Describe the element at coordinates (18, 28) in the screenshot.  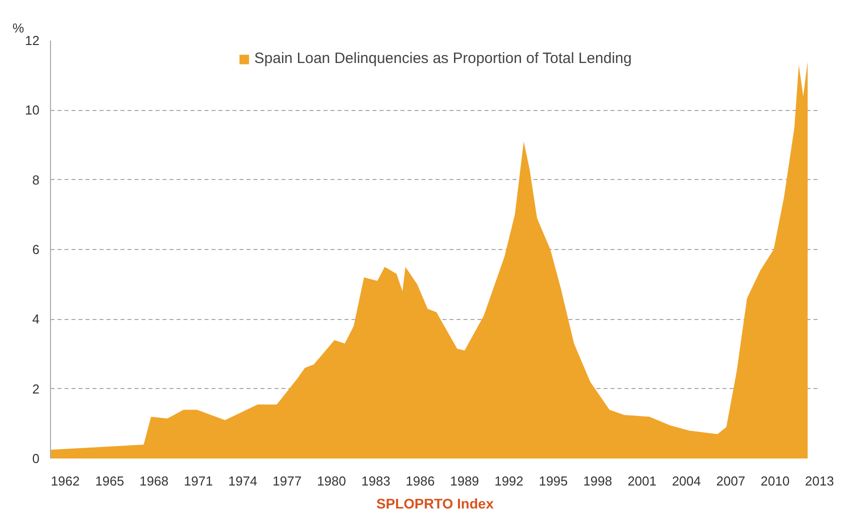
I see `y-axis-title: %` at that location.